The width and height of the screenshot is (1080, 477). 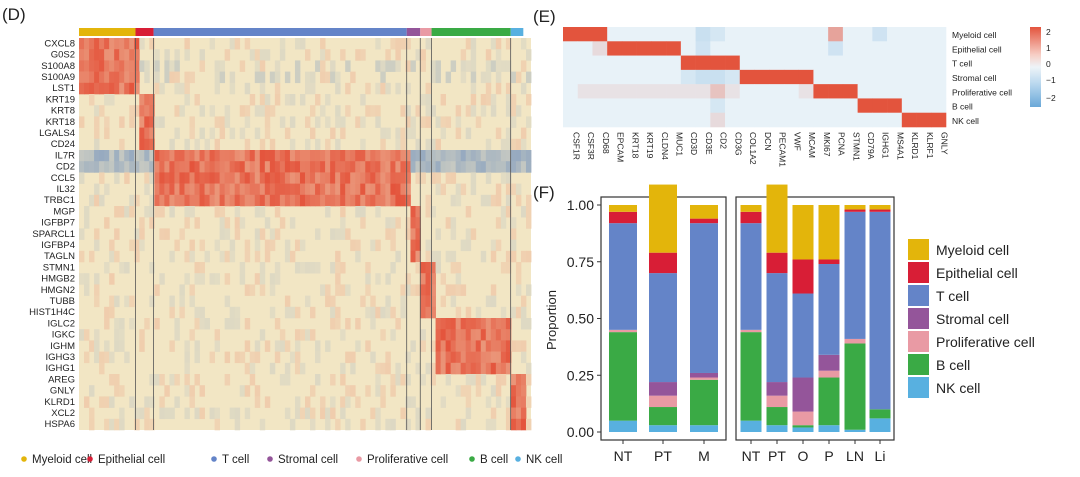 I want to click on legend-dot-bcell, so click(x=472, y=459).